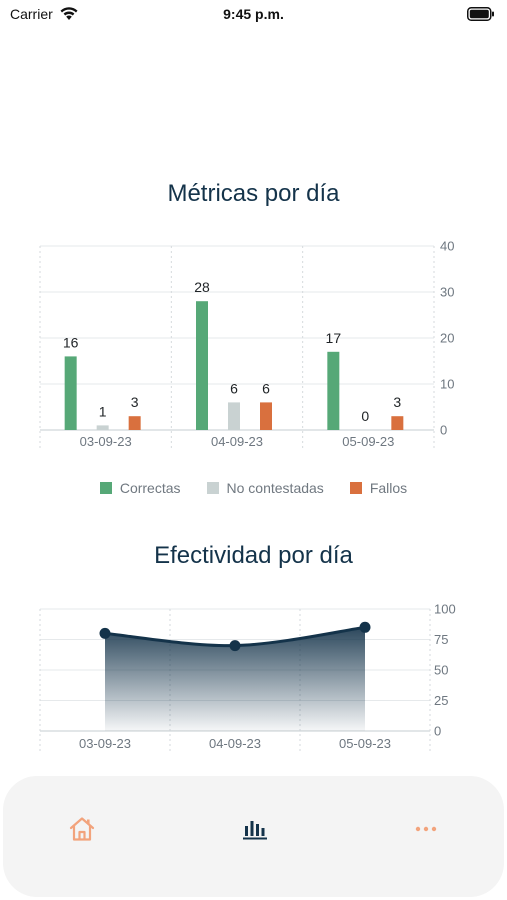 Image resolution: width=507 pixels, height=900 pixels. I want to click on y-tick-label: 20, so click(447, 338).